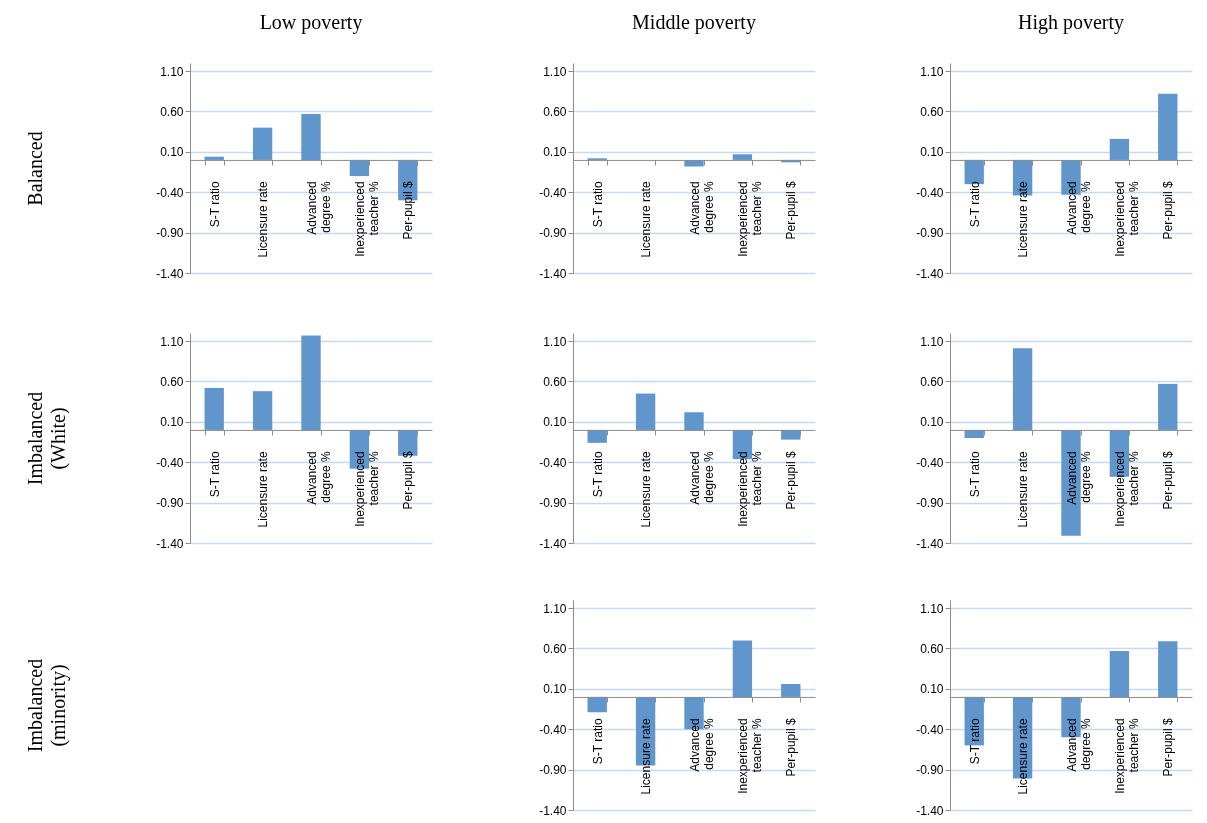 This screenshot has width=1207, height=823. What do you see at coordinates (694, 22) in the screenshot?
I see `chart-title: Middle poverty` at bounding box center [694, 22].